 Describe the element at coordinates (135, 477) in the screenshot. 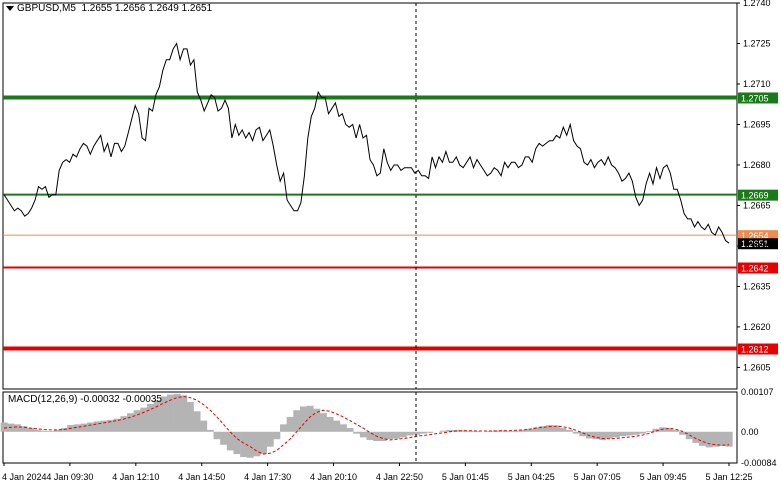

I see `time-tick-label: 4 Jan 12:10` at that location.